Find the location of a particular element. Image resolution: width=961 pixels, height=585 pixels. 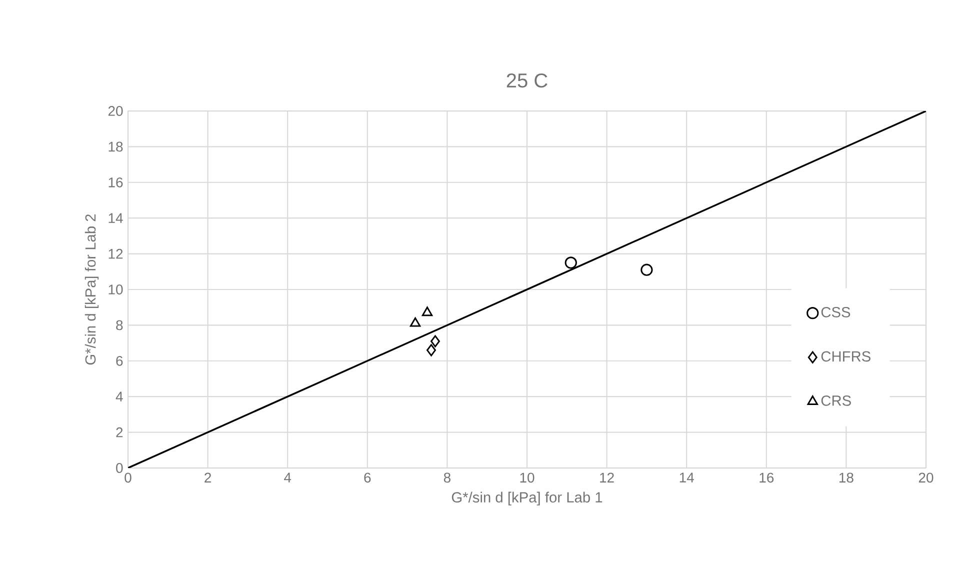

y-tick-label: 16 is located at coordinates (115, 182).